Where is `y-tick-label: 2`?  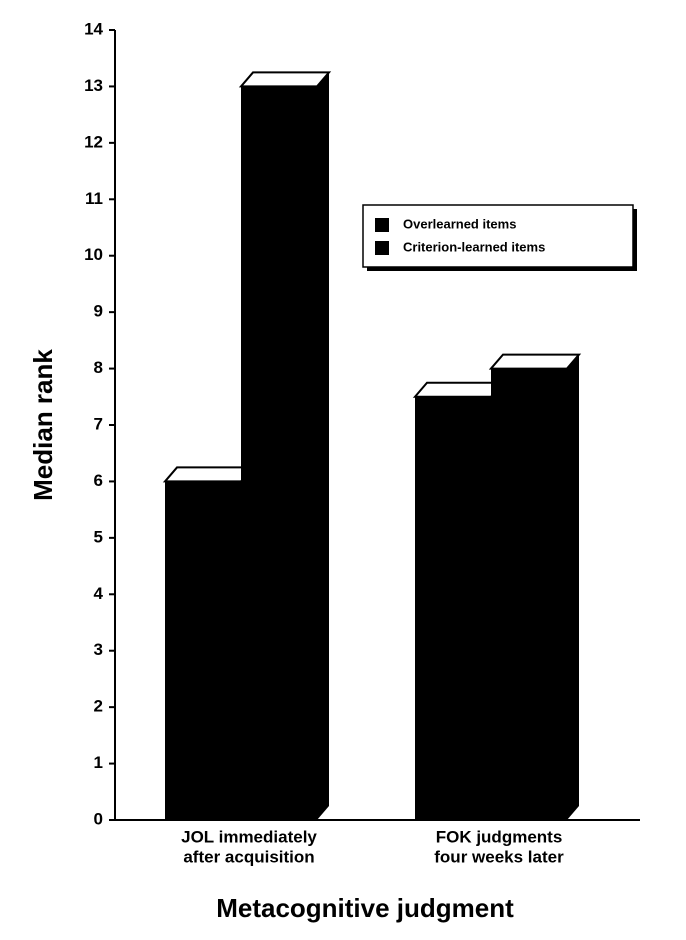
y-tick-label: 2 is located at coordinates (98, 706).